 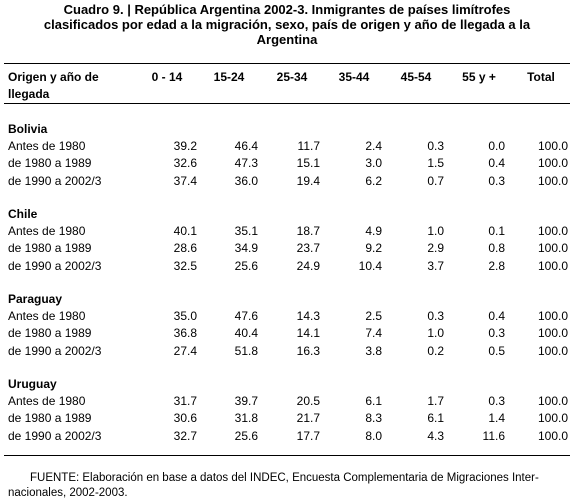 What do you see at coordinates (68, 493) in the screenshot?
I see `footer-line: nacionales, 2002-2003.` at bounding box center [68, 493].